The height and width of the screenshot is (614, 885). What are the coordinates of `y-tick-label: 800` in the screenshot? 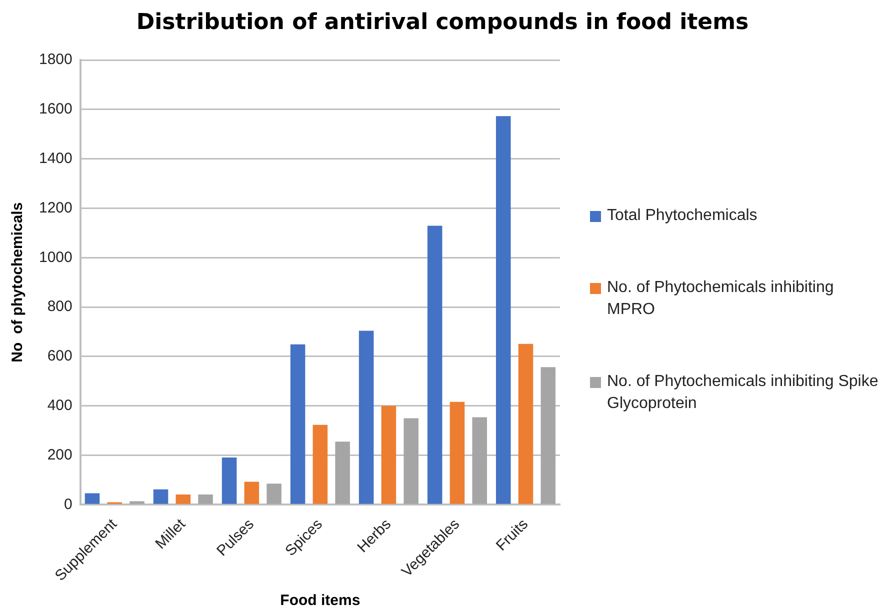 It's located at (59, 307).